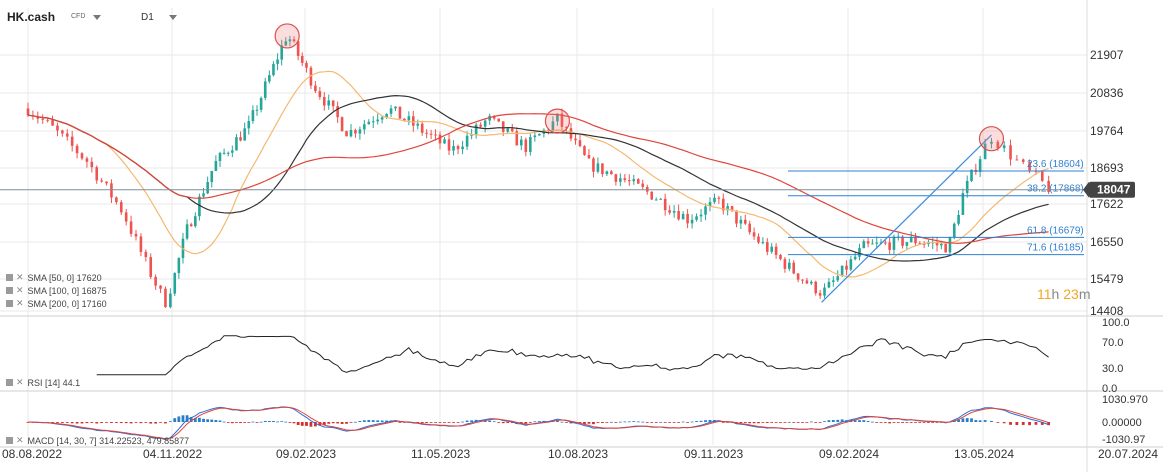 Image resolution: width=1163 pixels, height=472 pixels. I want to click on legend-macd: ✕ MACD [14, 30, 7] 314.22523, 479.85877, so click(97, 440).